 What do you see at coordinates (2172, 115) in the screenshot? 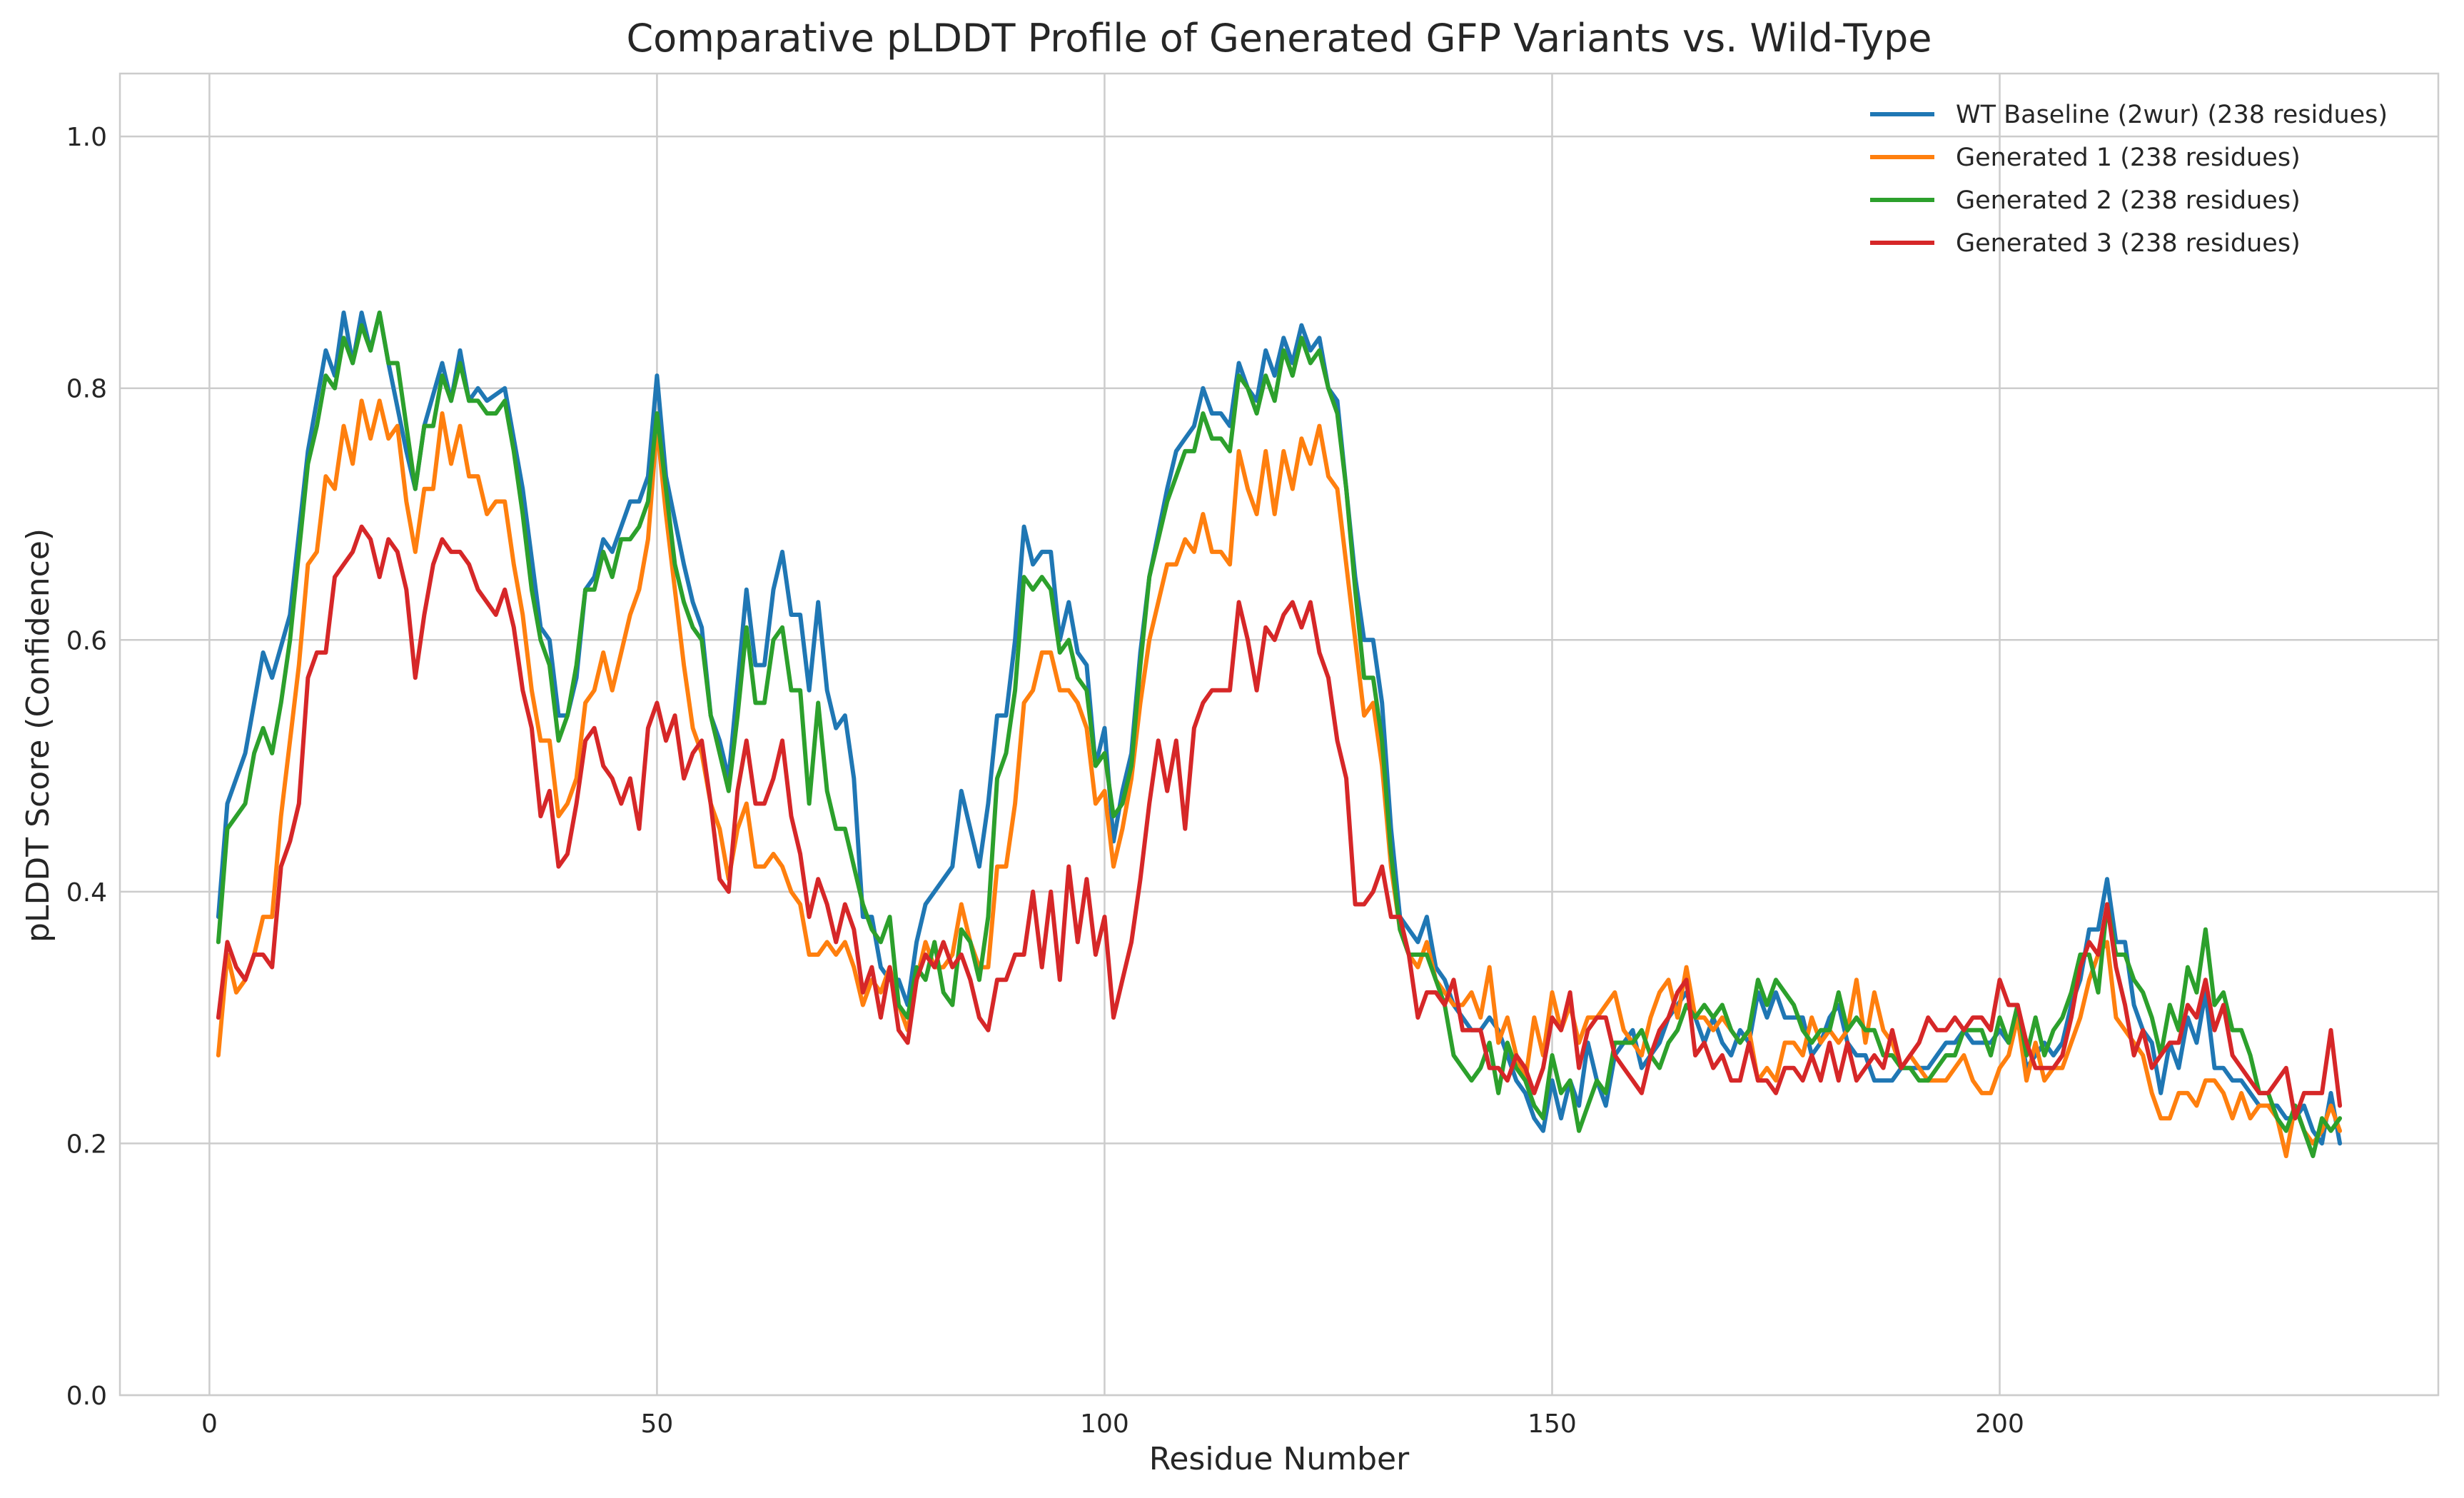
I see `legend-label-1: WT Baseline (2wur) (238 residues)` at bounding box center [2172, 115].